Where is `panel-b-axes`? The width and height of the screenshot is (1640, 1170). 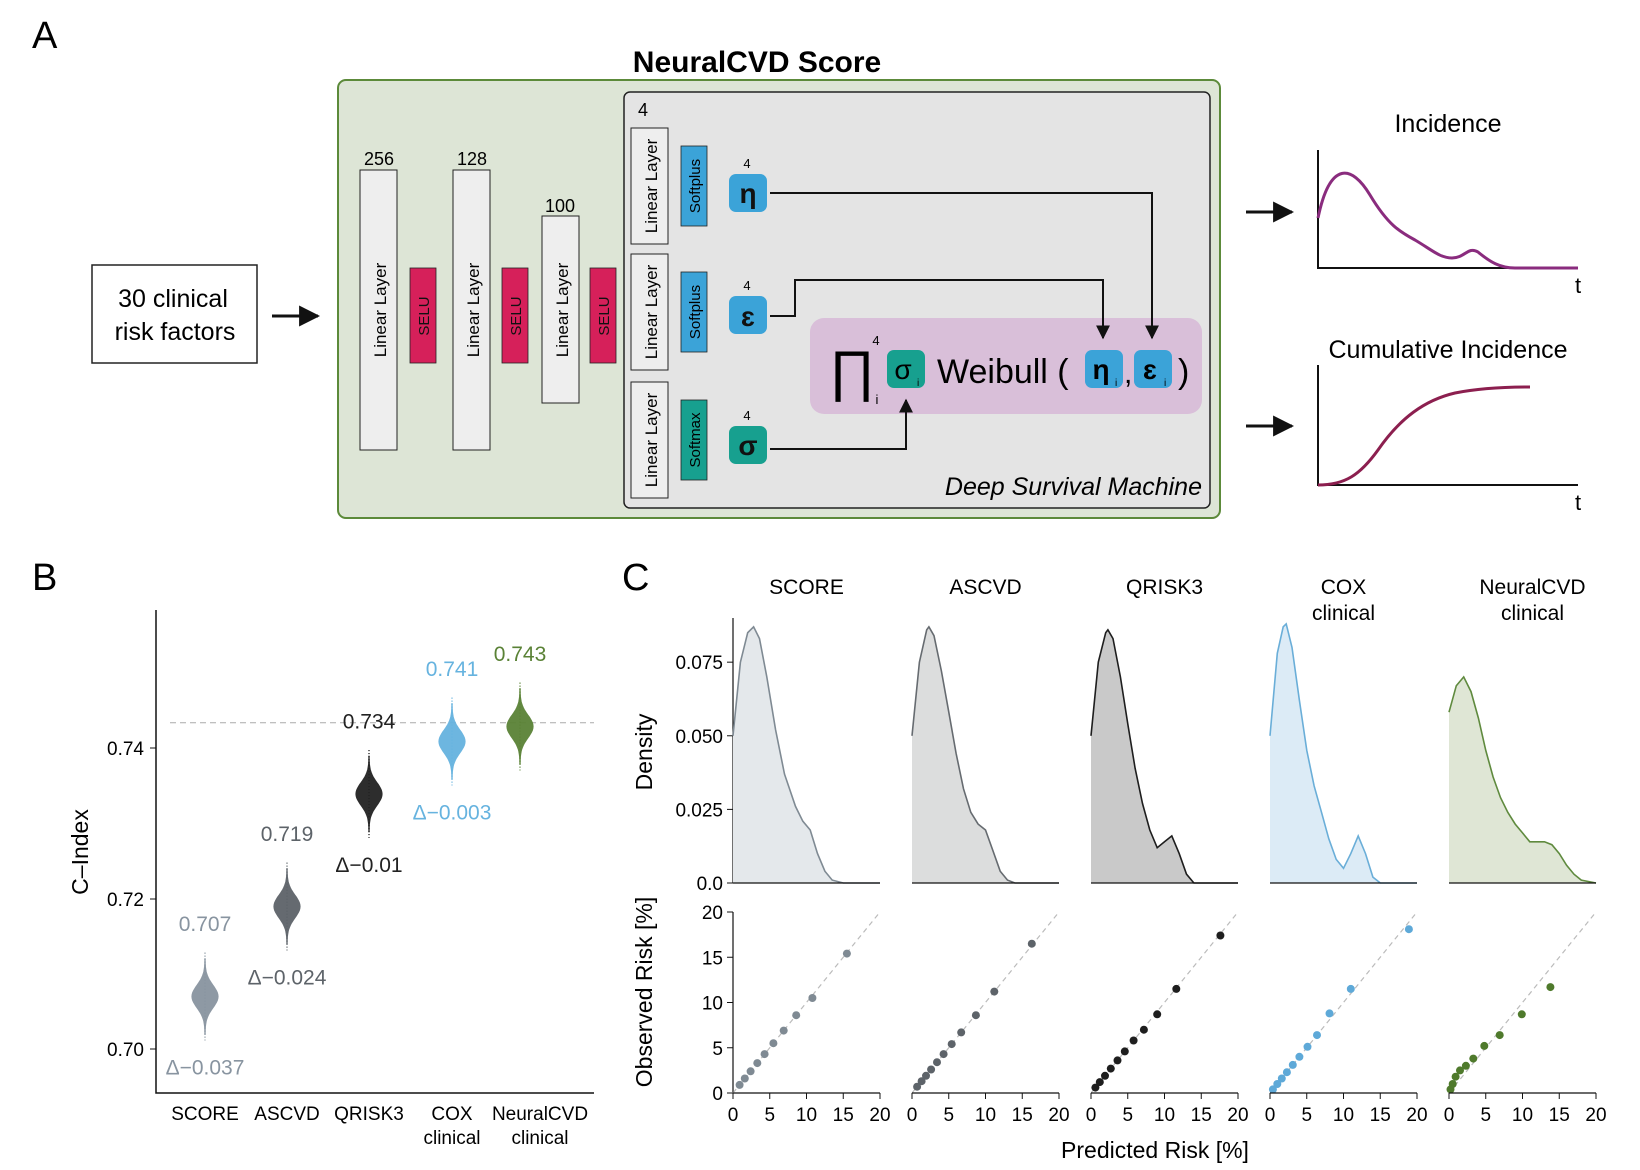
panel-b-axes is located at coordinates (374, 852).